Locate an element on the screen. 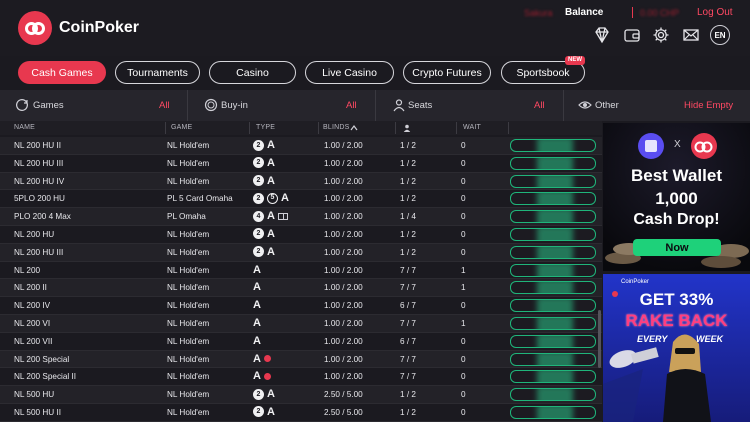 The width and height of the screenshot is (750, 422). col-wait: WAIT is located at coordinates (472, 127).